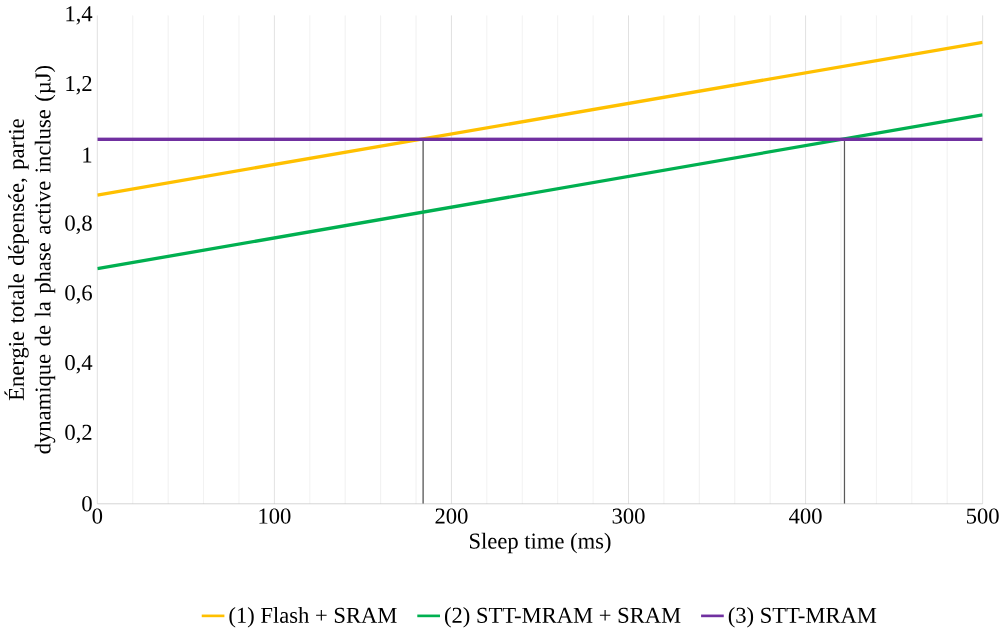 Image resolution: width=1004 pixels, height=630 pixels. I want to click on y-axis-title: Énergie totale dépensée, partie dynamique de la phase active incluse (µJ), so click(30, 259).